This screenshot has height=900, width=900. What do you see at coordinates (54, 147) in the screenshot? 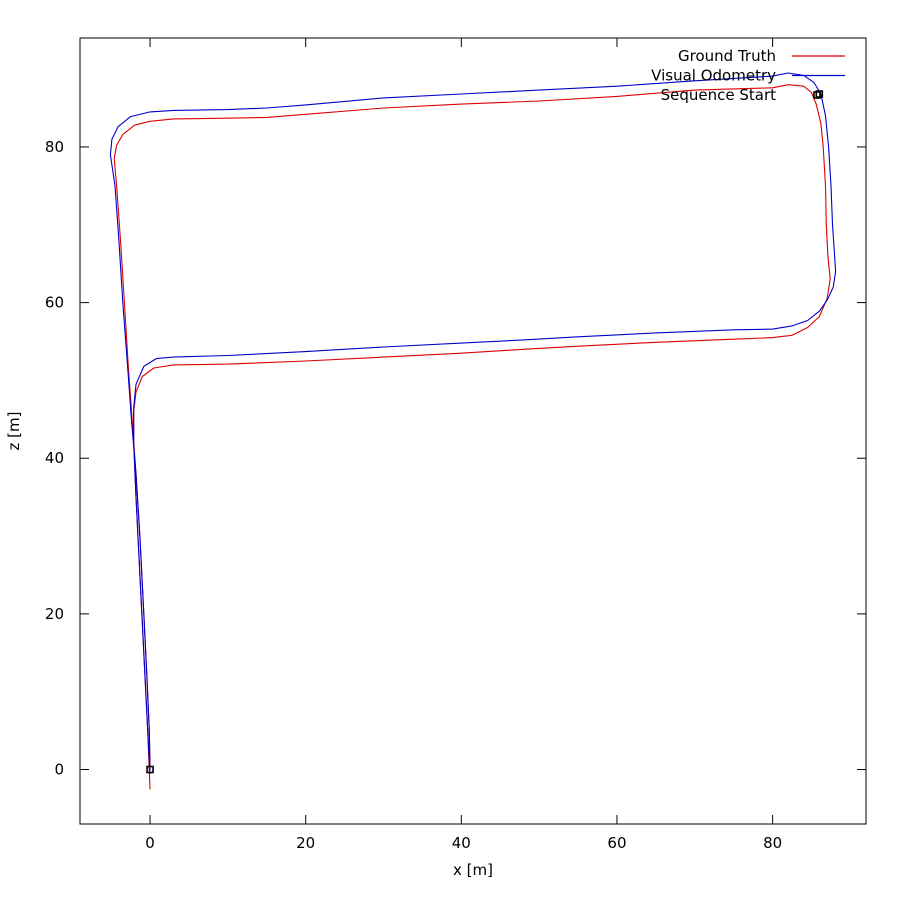
I see `y-tick-label: 80` at bounding box center [54, 147].